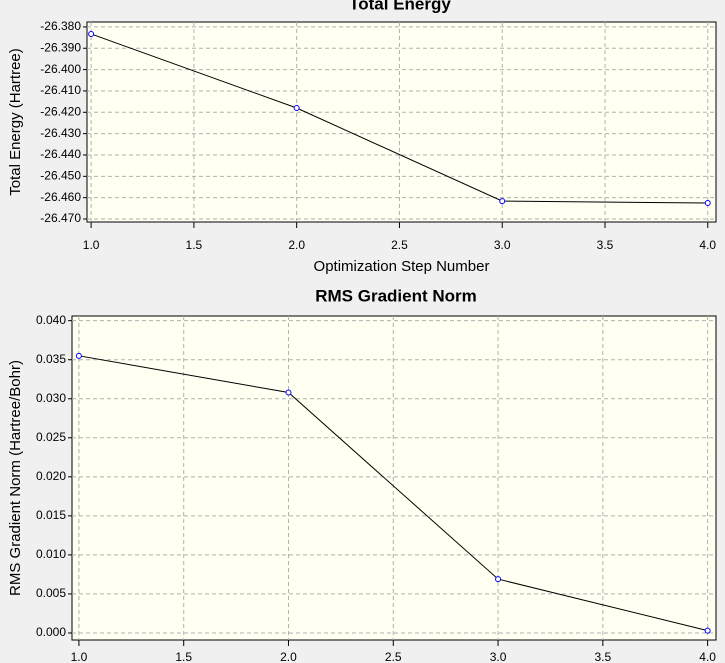  Describe the element at coordinates (51, 320) in the screenshot. I see `y-tick-label: 0.040` at that location.